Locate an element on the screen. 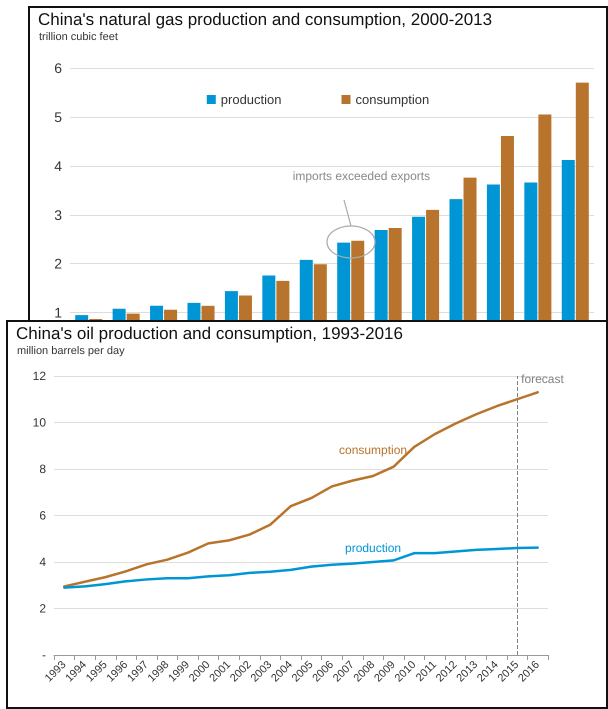 This screenshot has height=709, width=608. series-label: production is located at coordinates (373, 548).